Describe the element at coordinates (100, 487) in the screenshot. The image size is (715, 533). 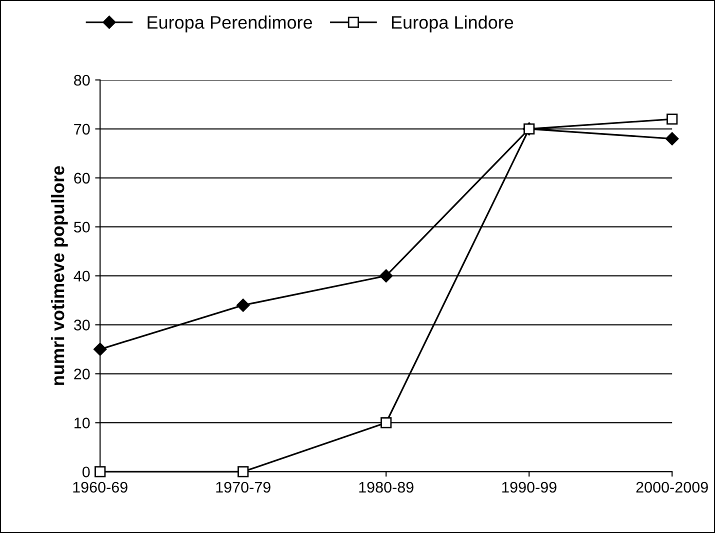
I see `x-tick-label: 1960-69` at that location.